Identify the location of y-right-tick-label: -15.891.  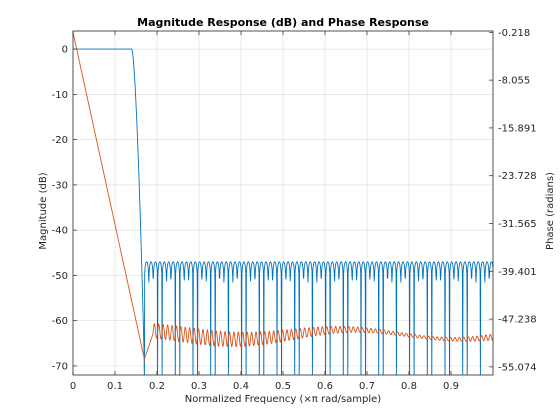
(517, 128).